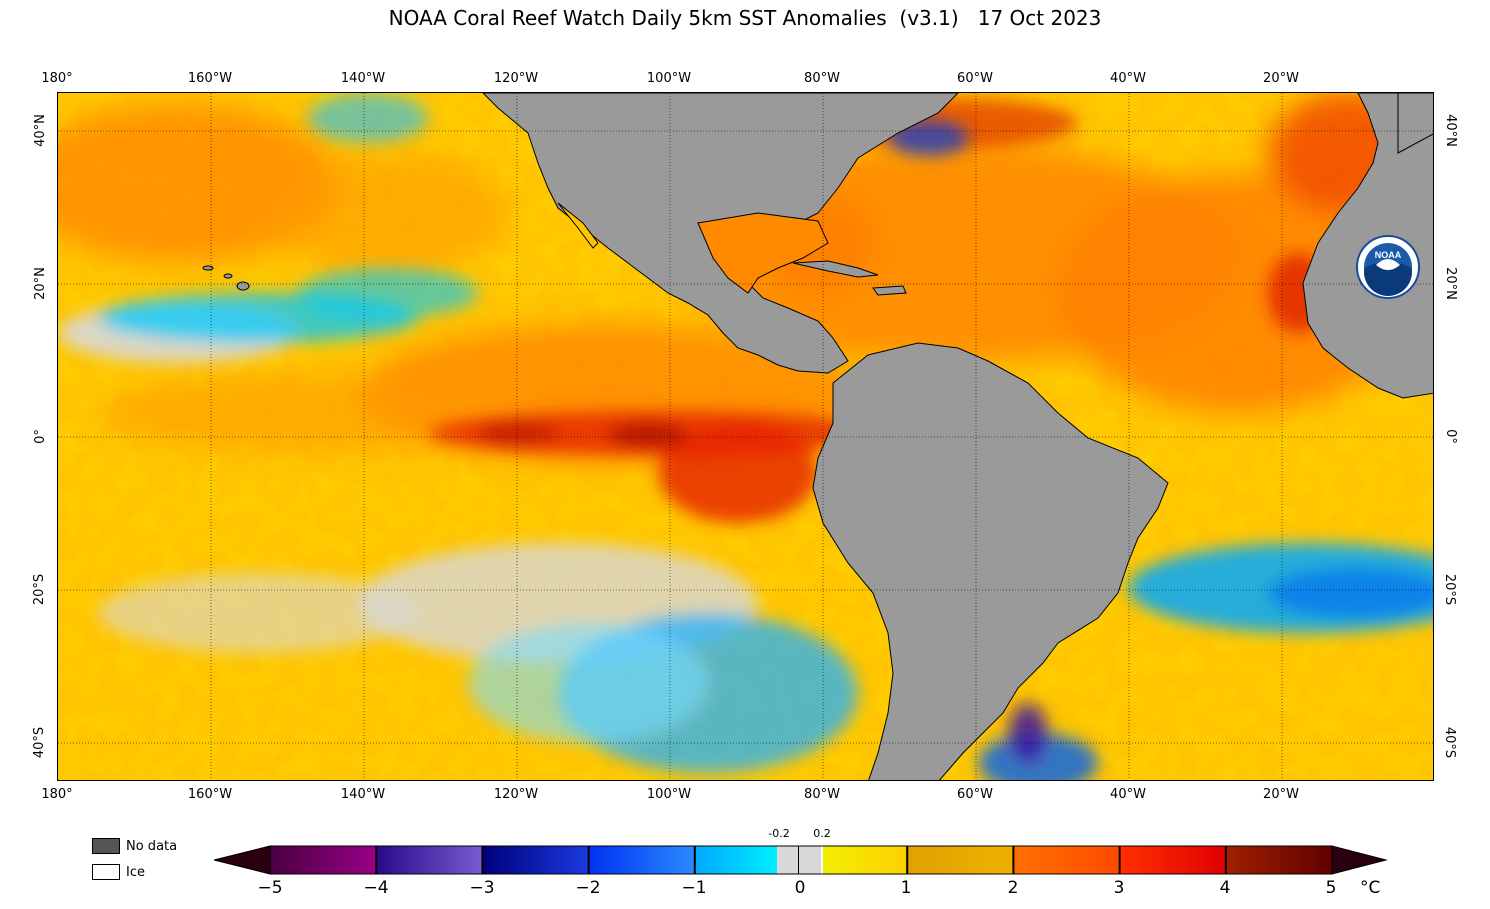 Image resolution: width=1490 pixels, height=909 pixels. I want to click on colorbar-tick: 1, so click(906, 888).